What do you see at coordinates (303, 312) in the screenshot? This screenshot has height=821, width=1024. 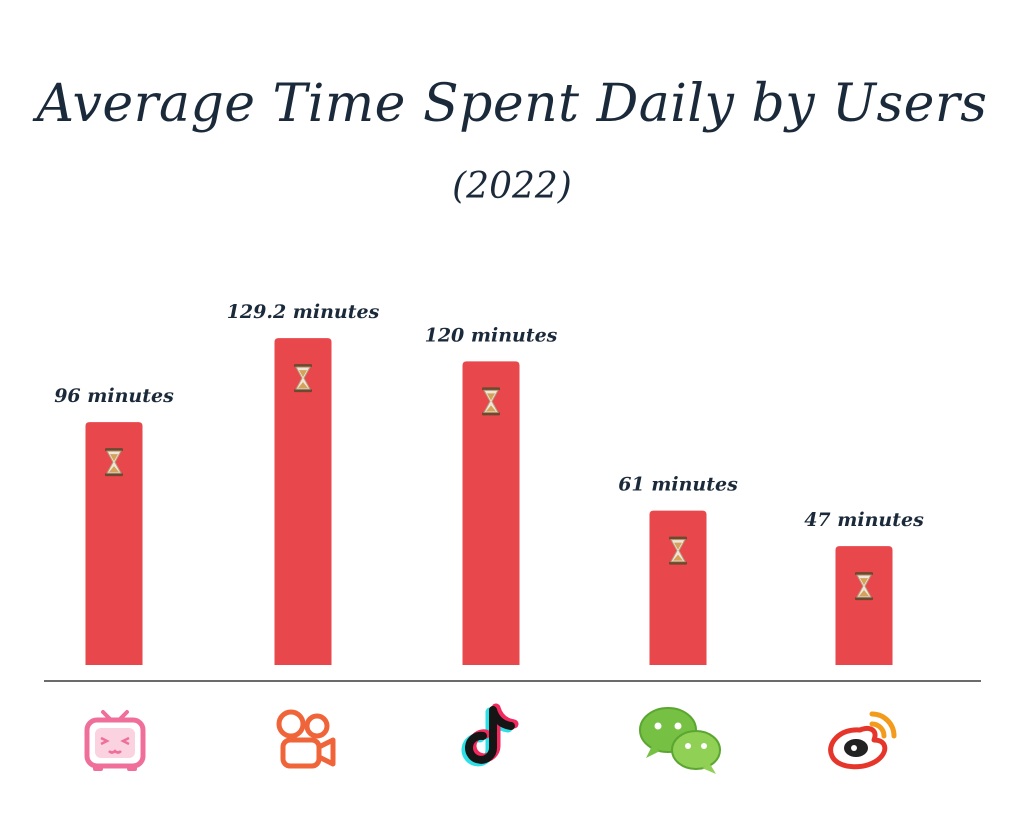 I see `bar-value-label: 129.2 minutes` at bounding box center [303, 312].